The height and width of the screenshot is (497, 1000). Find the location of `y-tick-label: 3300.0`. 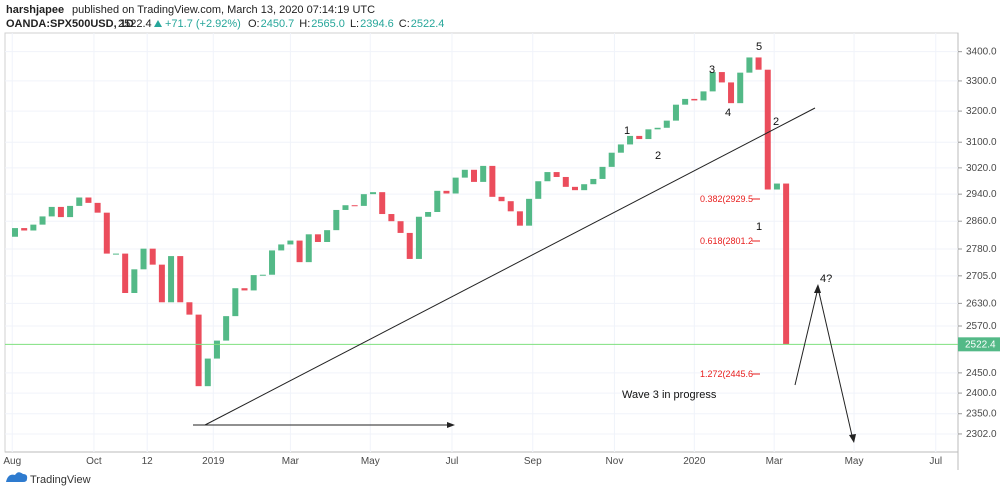

y-tick-label: 3300.0 is located at coordinates (981, 81).